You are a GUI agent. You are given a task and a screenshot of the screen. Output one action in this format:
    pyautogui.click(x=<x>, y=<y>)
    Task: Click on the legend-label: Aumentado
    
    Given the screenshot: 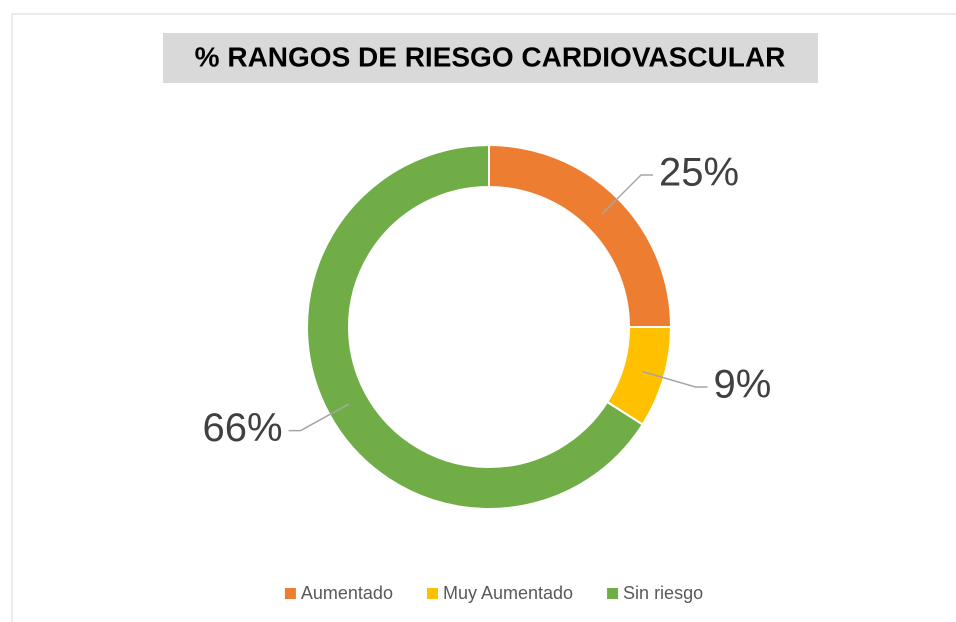 What is the action you would take?
    pyautogui.click(x=347, y=593)
    